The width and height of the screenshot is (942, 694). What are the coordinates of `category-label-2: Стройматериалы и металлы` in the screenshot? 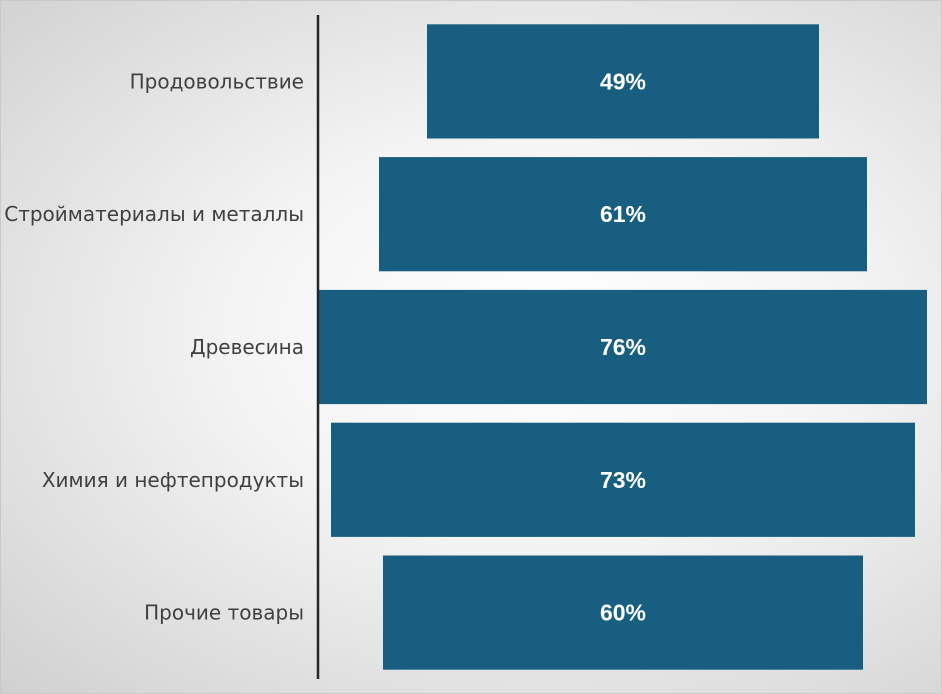 It's located at (154, 214).